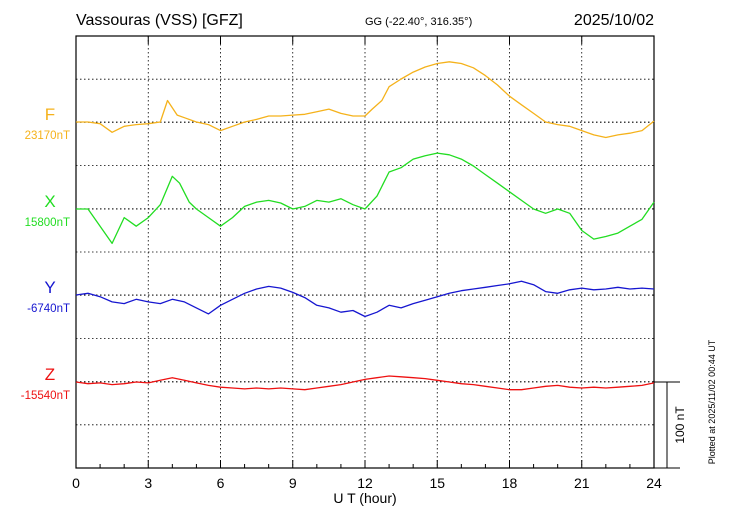  Describe the element at coordinates (221, 483) in the screenshot. I see `x-tick-label: 6` at that location.